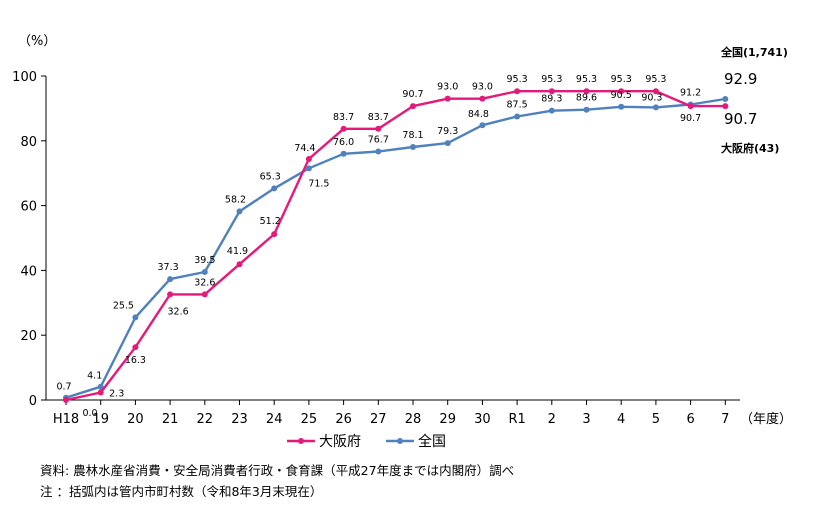 The width and height of the screenshot is (814, 508). What do you see at coordinates (552, 419) in the screenshot?
I see `x-tick-label: 2` at bounding box center [552, 419].